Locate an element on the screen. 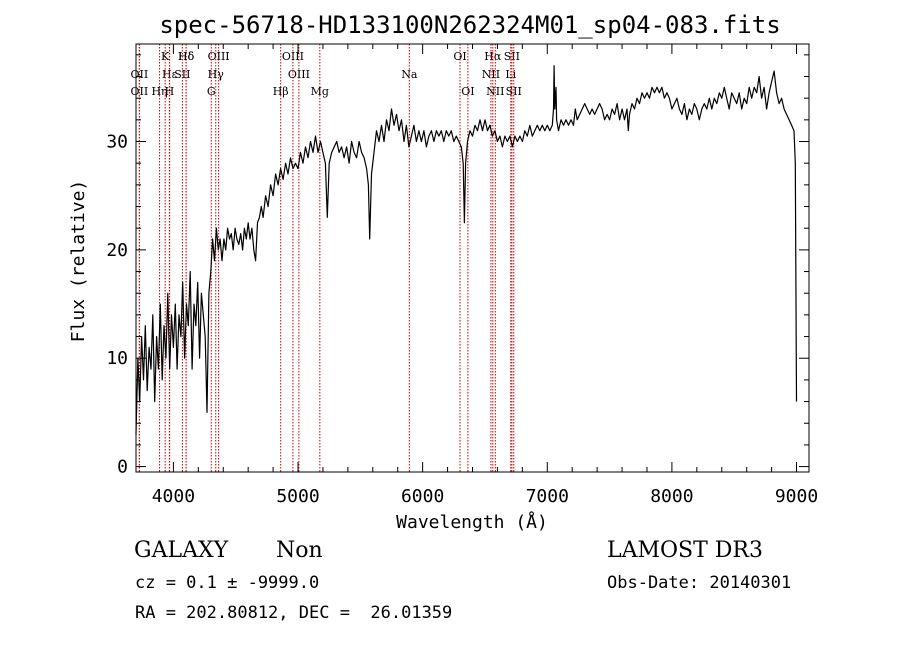 This screenshot has height=649, width=900. classification-label: GALAXY is located at coordinates (181, 550).